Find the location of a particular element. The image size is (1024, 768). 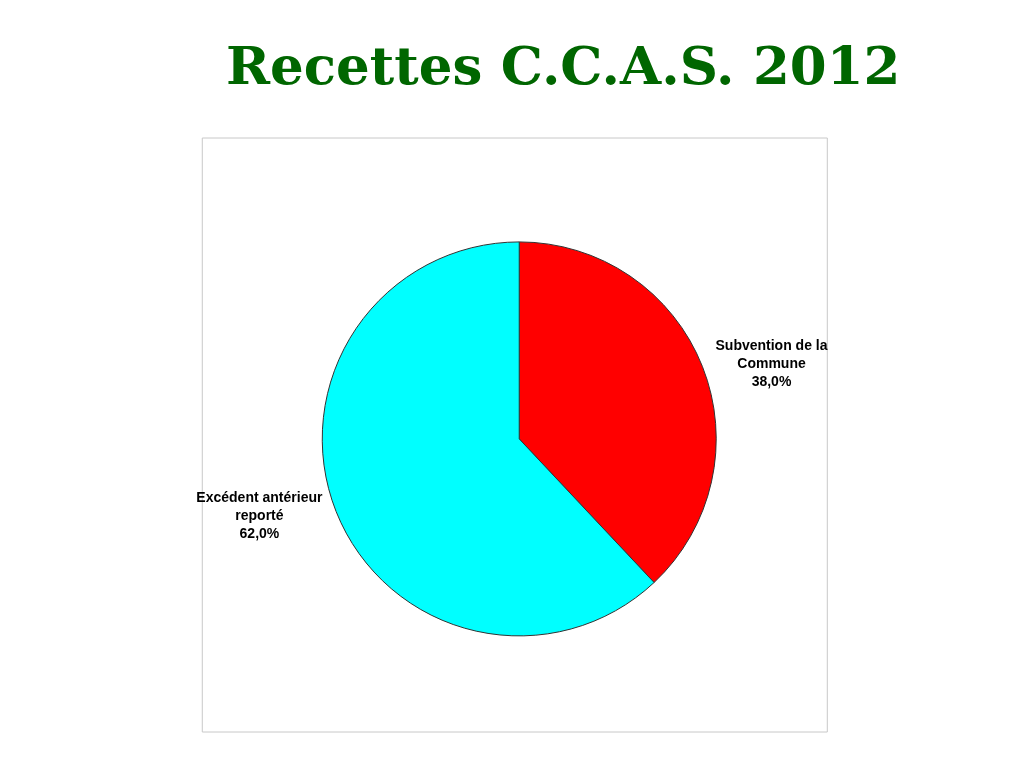

data-label: 38,0% is located at coordinates (771, 381).